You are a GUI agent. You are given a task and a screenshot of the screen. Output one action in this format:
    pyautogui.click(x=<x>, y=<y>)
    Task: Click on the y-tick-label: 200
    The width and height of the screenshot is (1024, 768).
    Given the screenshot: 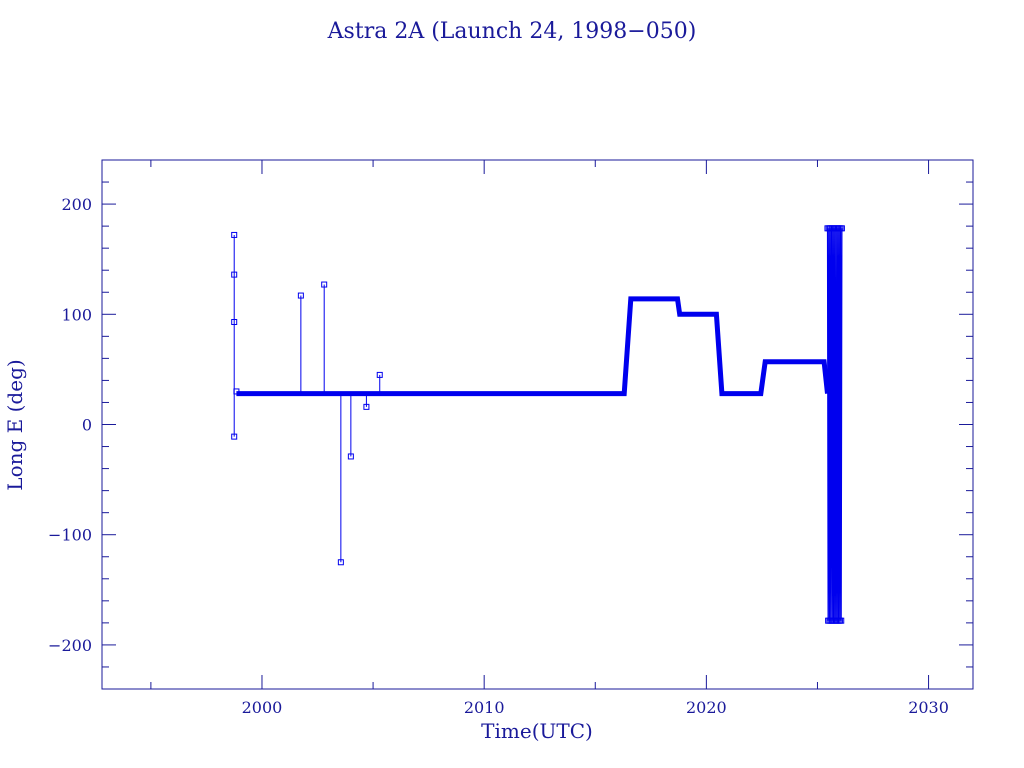 What is the action you would take?
    pyautogui.click(x=76, y=204)
    